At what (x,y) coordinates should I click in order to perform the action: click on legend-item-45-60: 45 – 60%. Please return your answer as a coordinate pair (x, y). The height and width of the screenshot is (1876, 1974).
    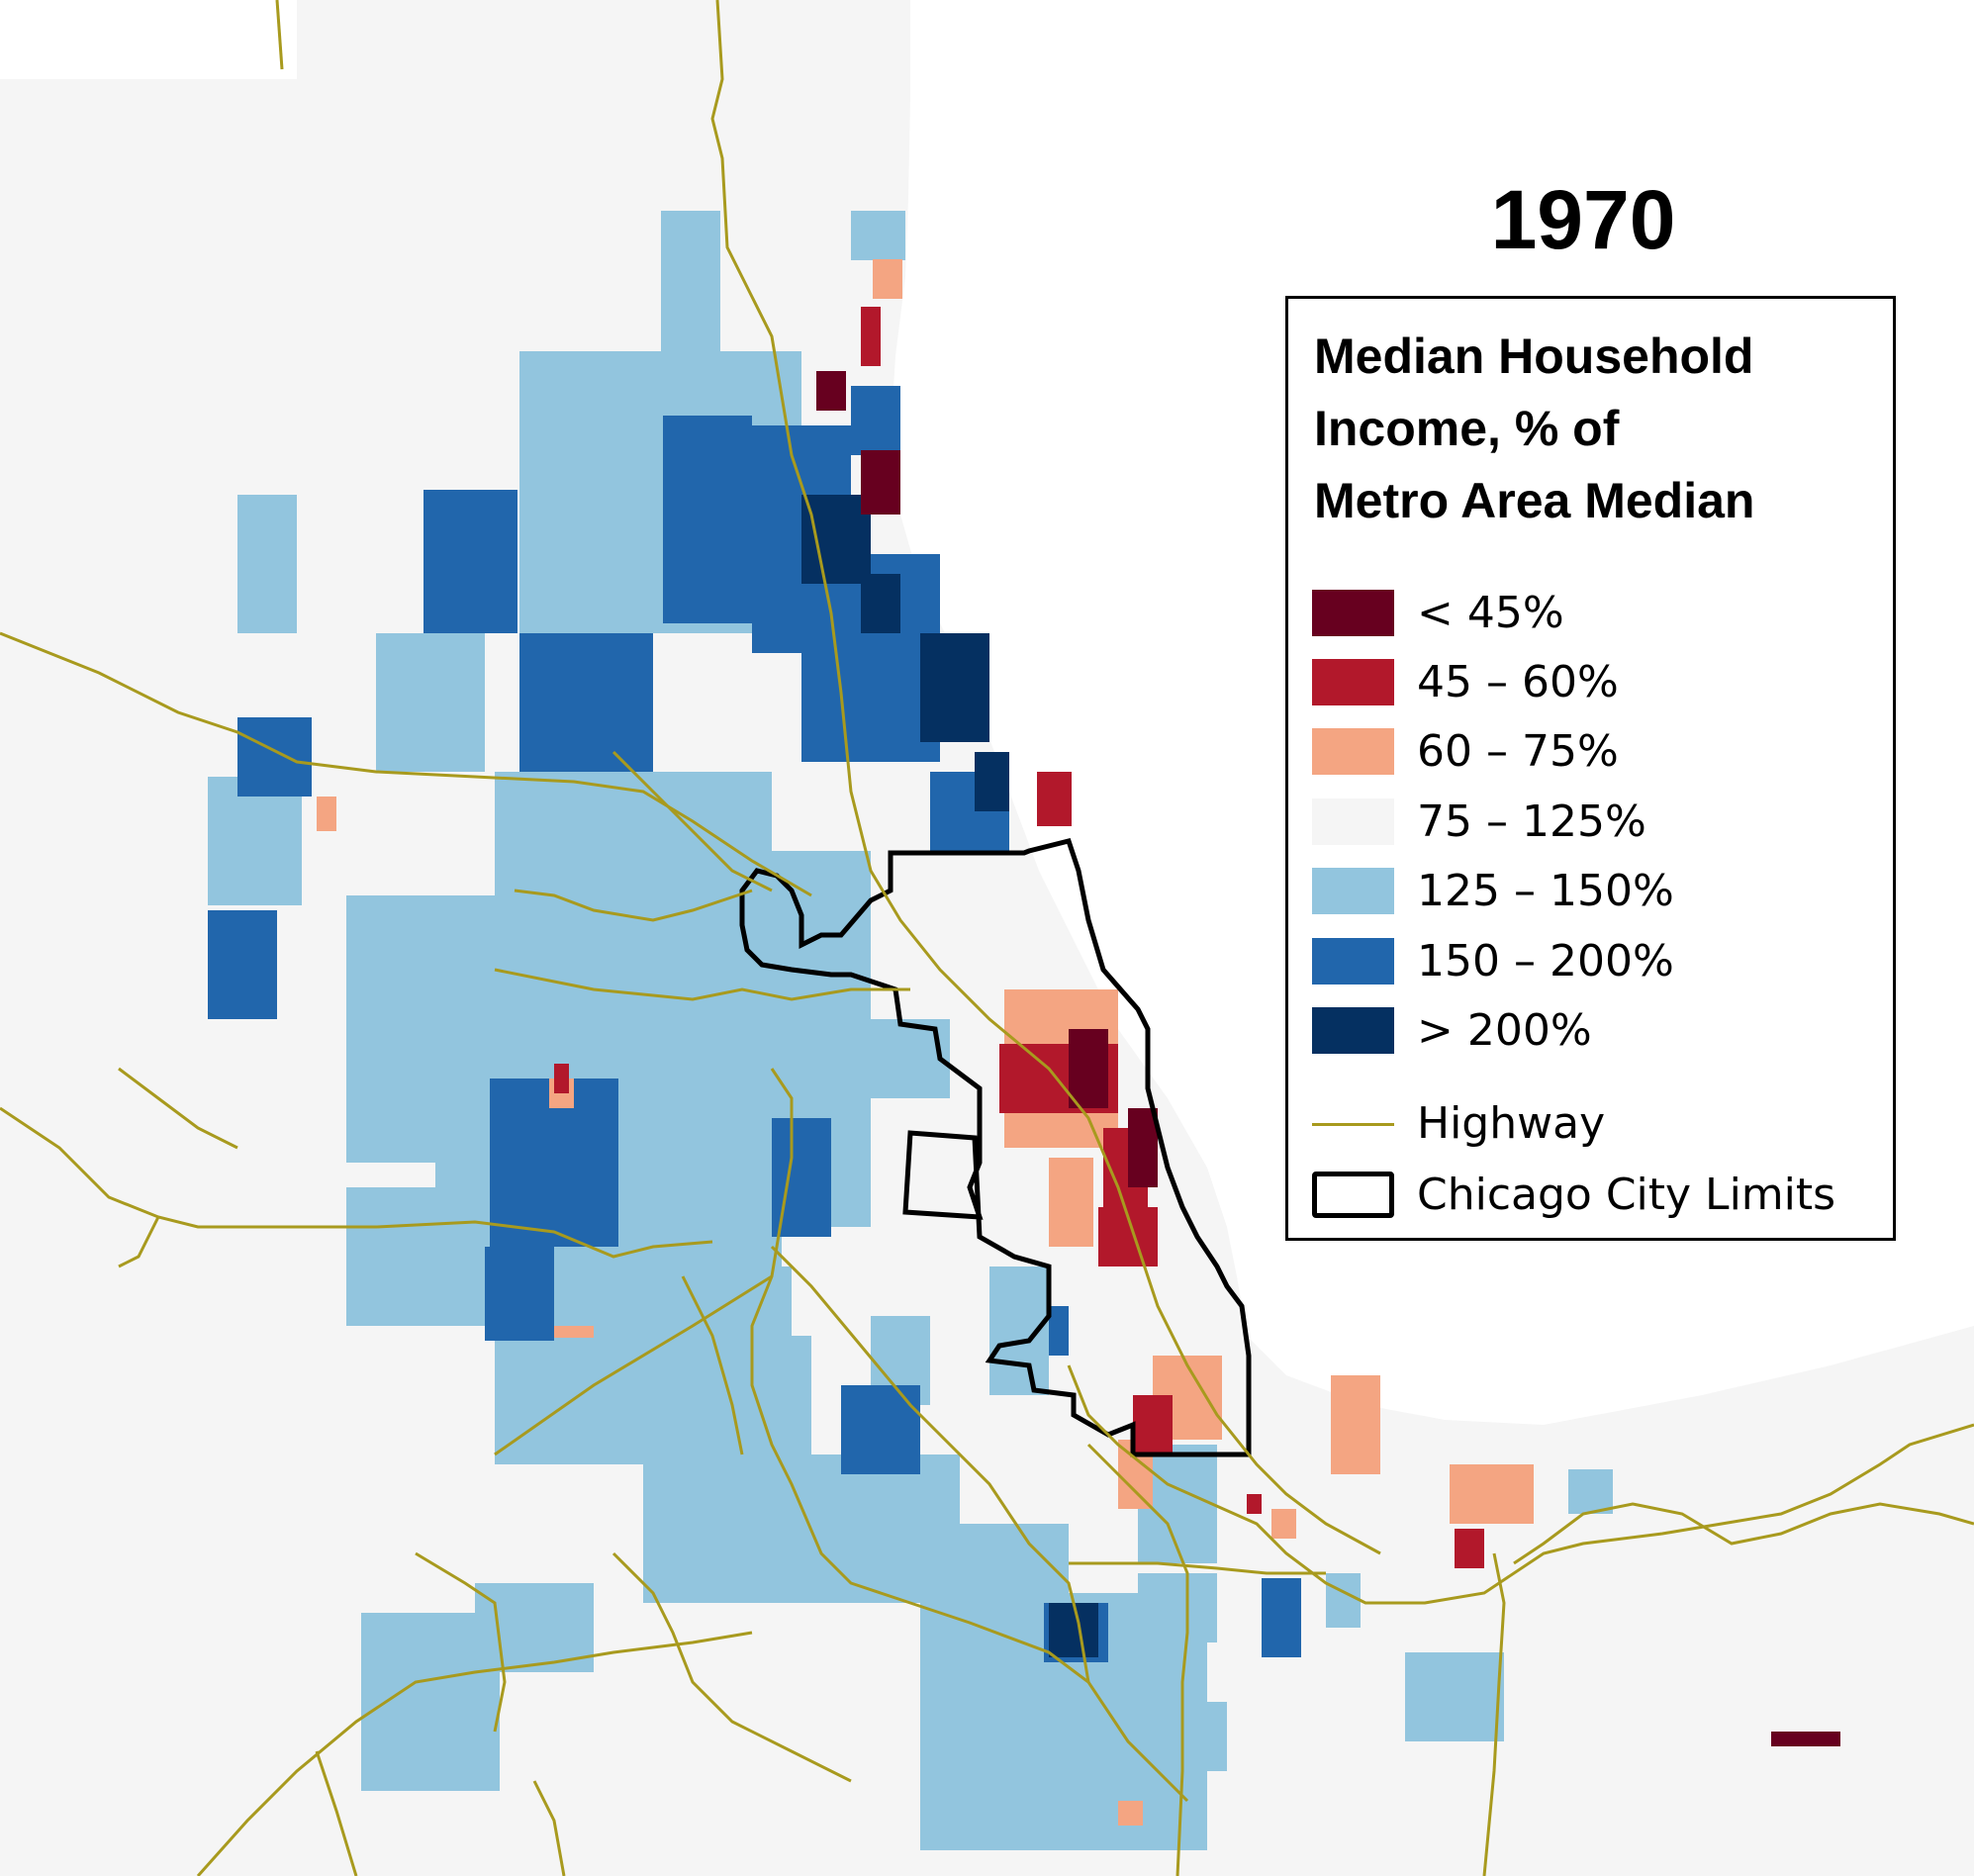
    Looking at the image, I should click on (1599, 682).